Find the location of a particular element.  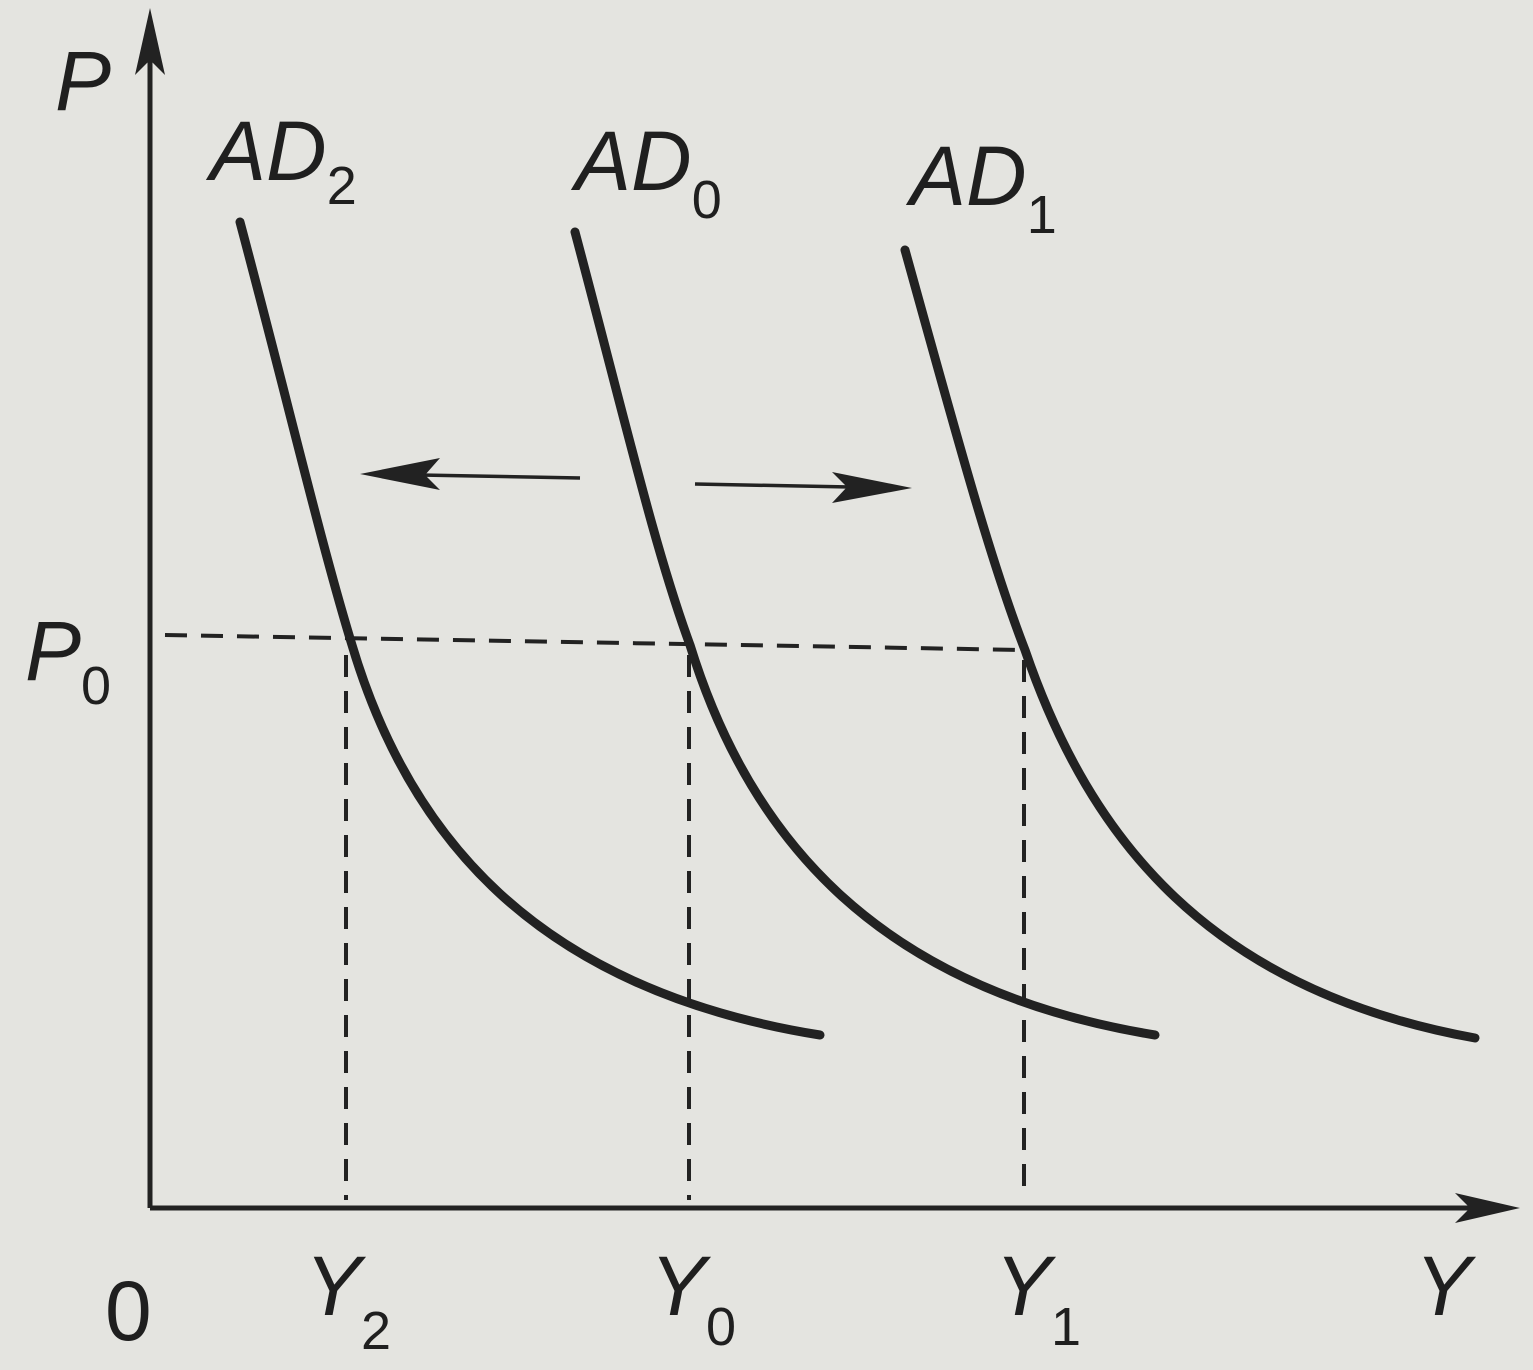

price-label: P0 is located at coordinates (68, 660).